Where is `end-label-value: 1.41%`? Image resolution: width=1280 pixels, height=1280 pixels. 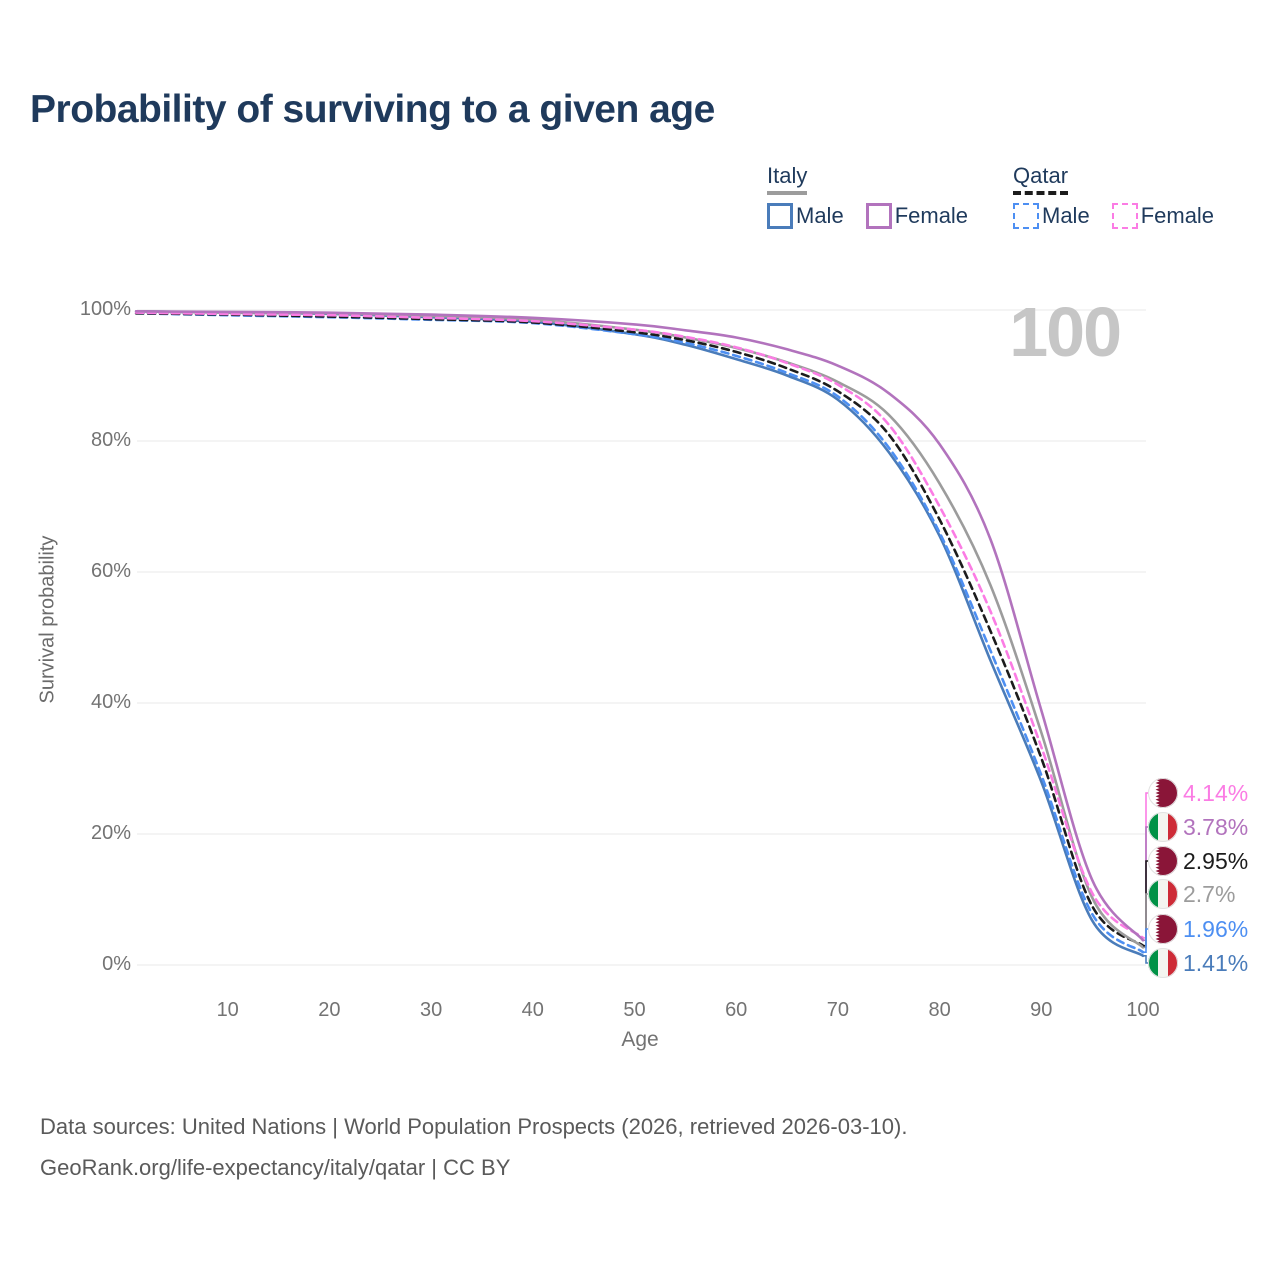 end-label-value: 1.41% is located at coordinates (1216, 962).